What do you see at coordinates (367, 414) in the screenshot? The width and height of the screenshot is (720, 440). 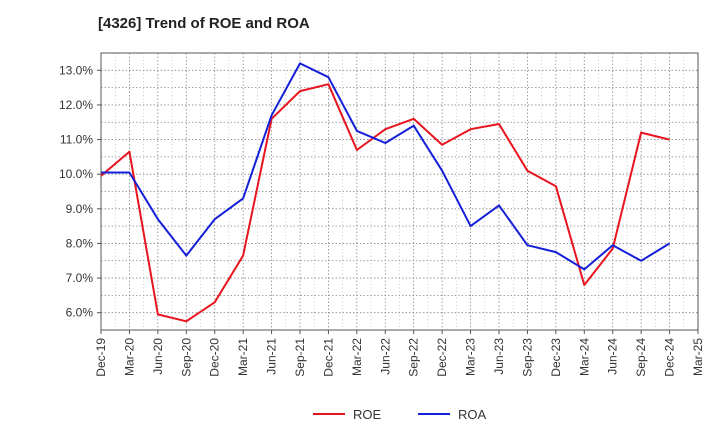 I see `legend-label-roe: ROE` at bounding box center [367, 414].